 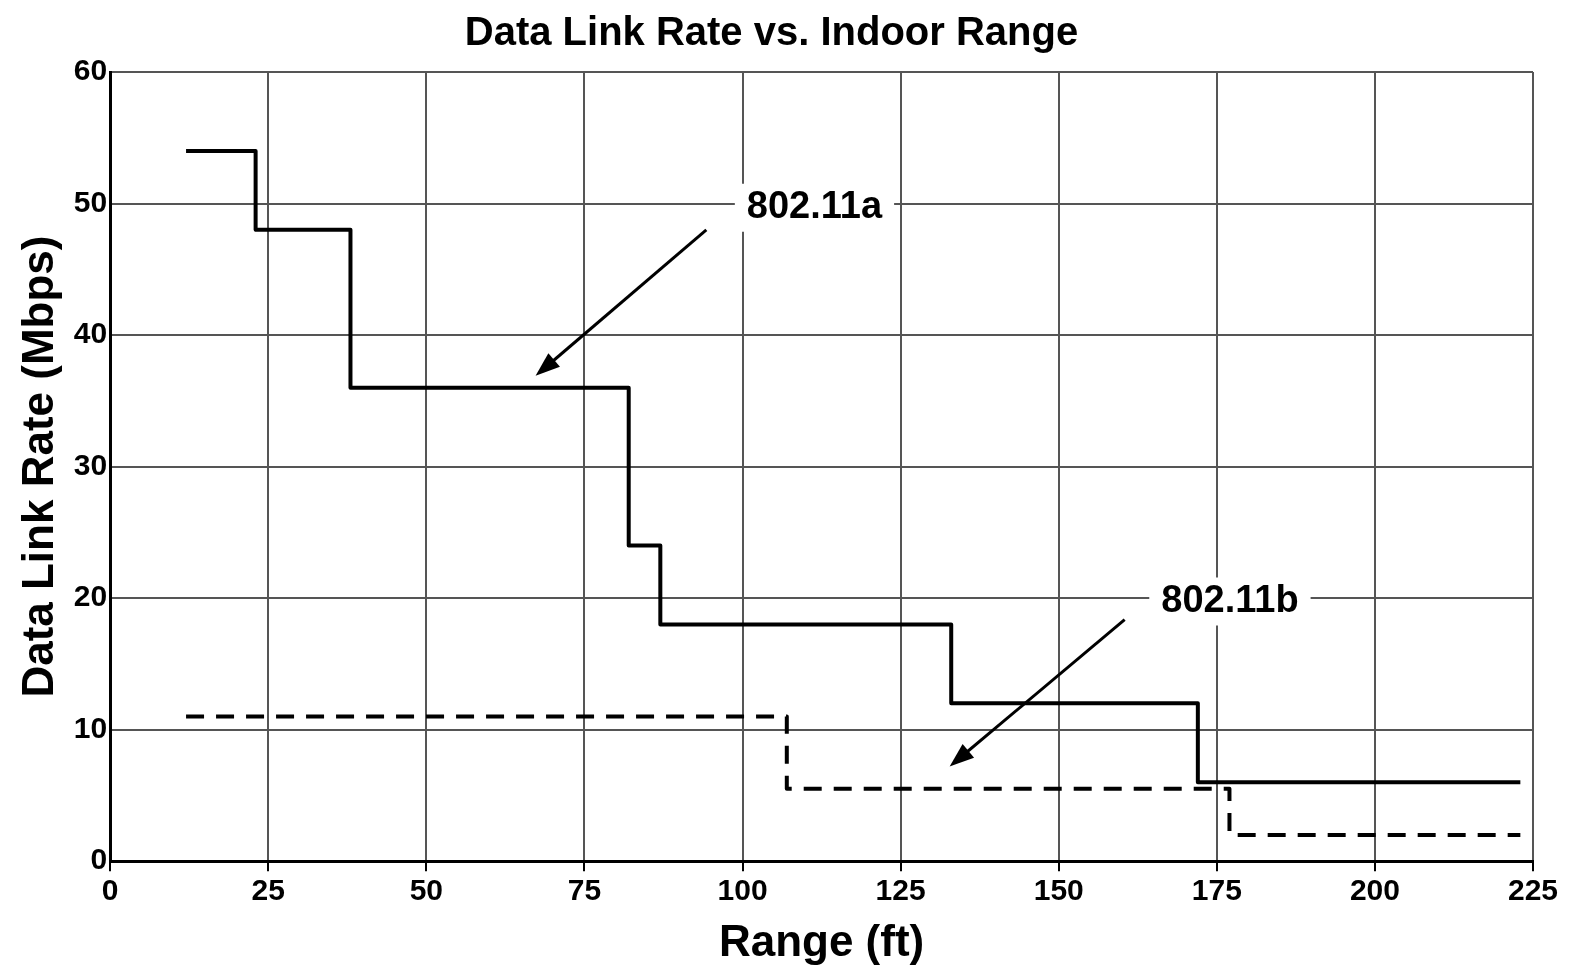 What do you see at coordinates (37, 466) in the screenshot?
I see `y-axis-title: Data Link Rate (Mbps)` at bounding box center [37, 466].